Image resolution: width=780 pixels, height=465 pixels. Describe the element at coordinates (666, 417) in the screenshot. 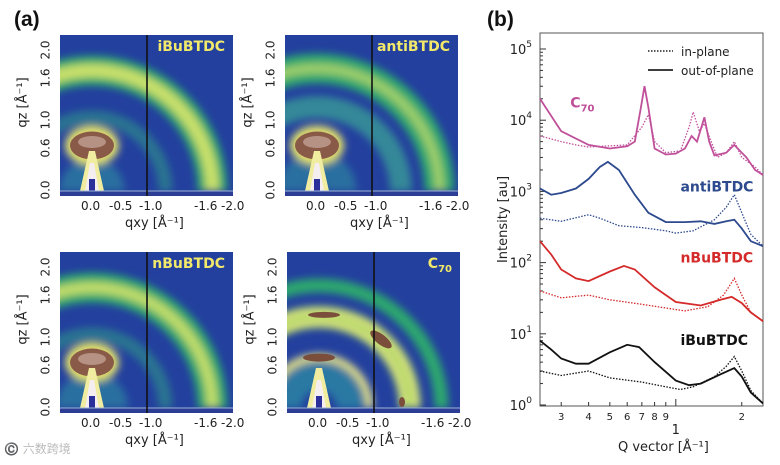

I see `x-tick-label: 9` at that location.